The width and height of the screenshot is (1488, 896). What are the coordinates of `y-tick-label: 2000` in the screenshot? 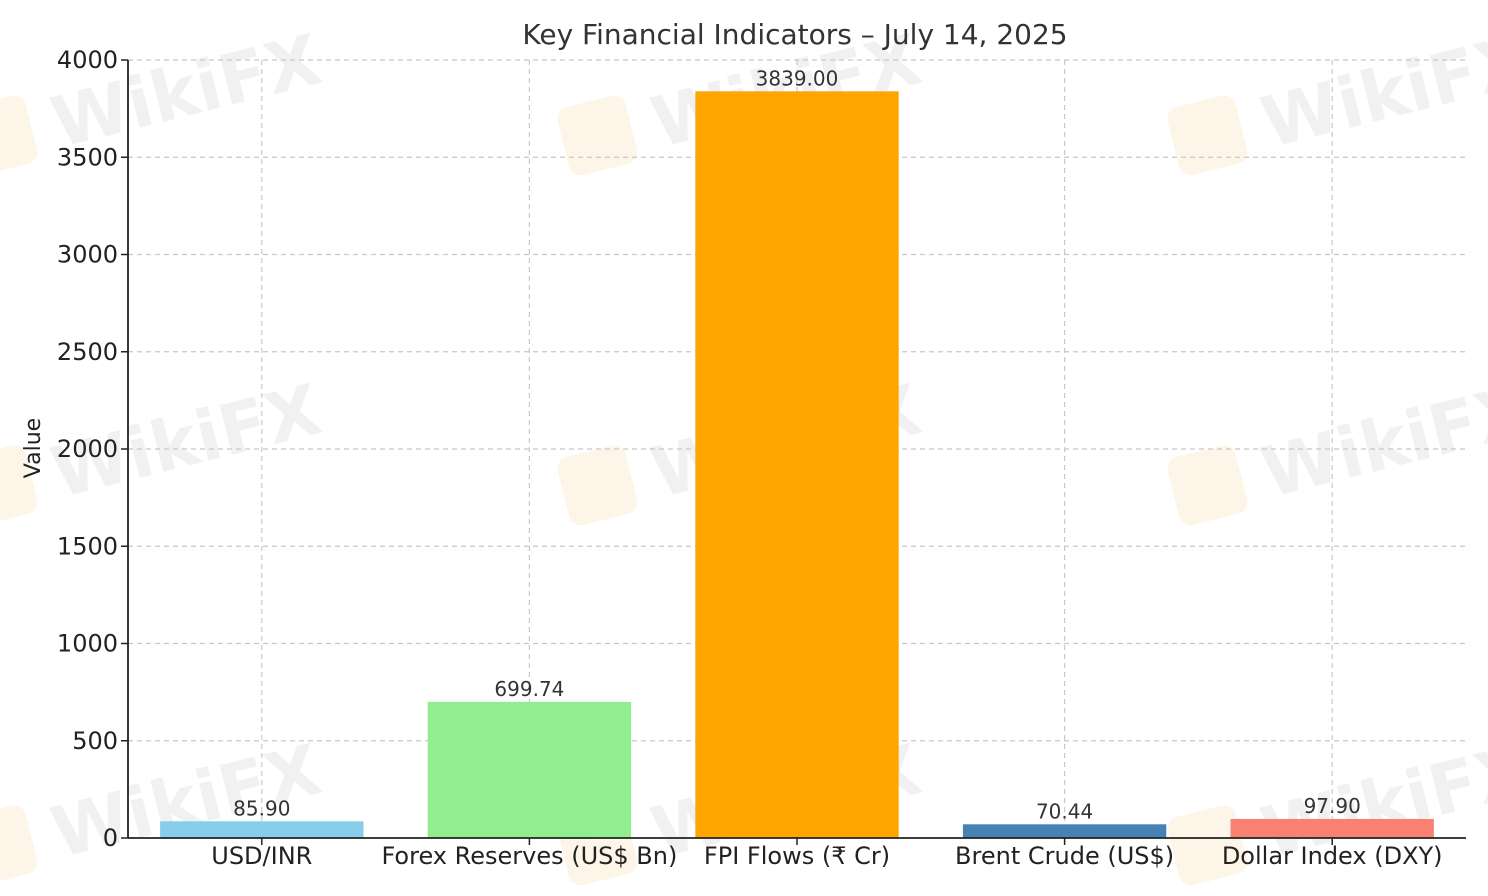 It's located at (87, 449).